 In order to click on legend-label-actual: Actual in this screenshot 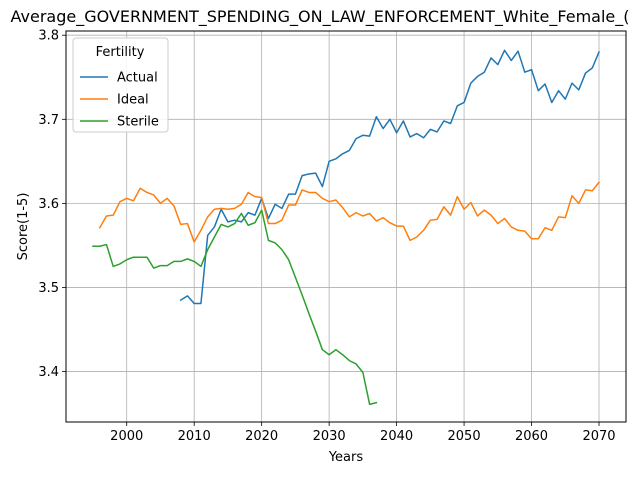, I will do `click(137, 78)`.